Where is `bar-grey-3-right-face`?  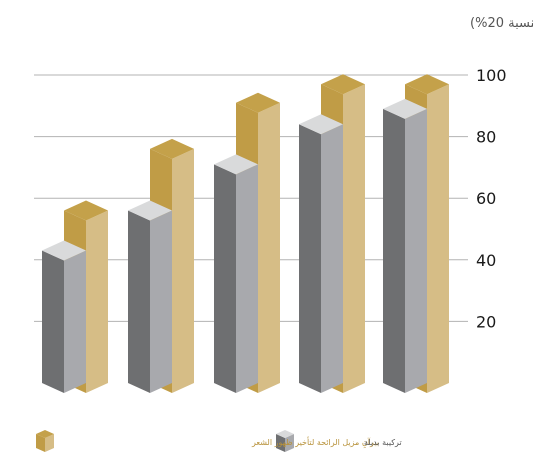 bar-grey-3-right-face is located at coordinates (247, 278).